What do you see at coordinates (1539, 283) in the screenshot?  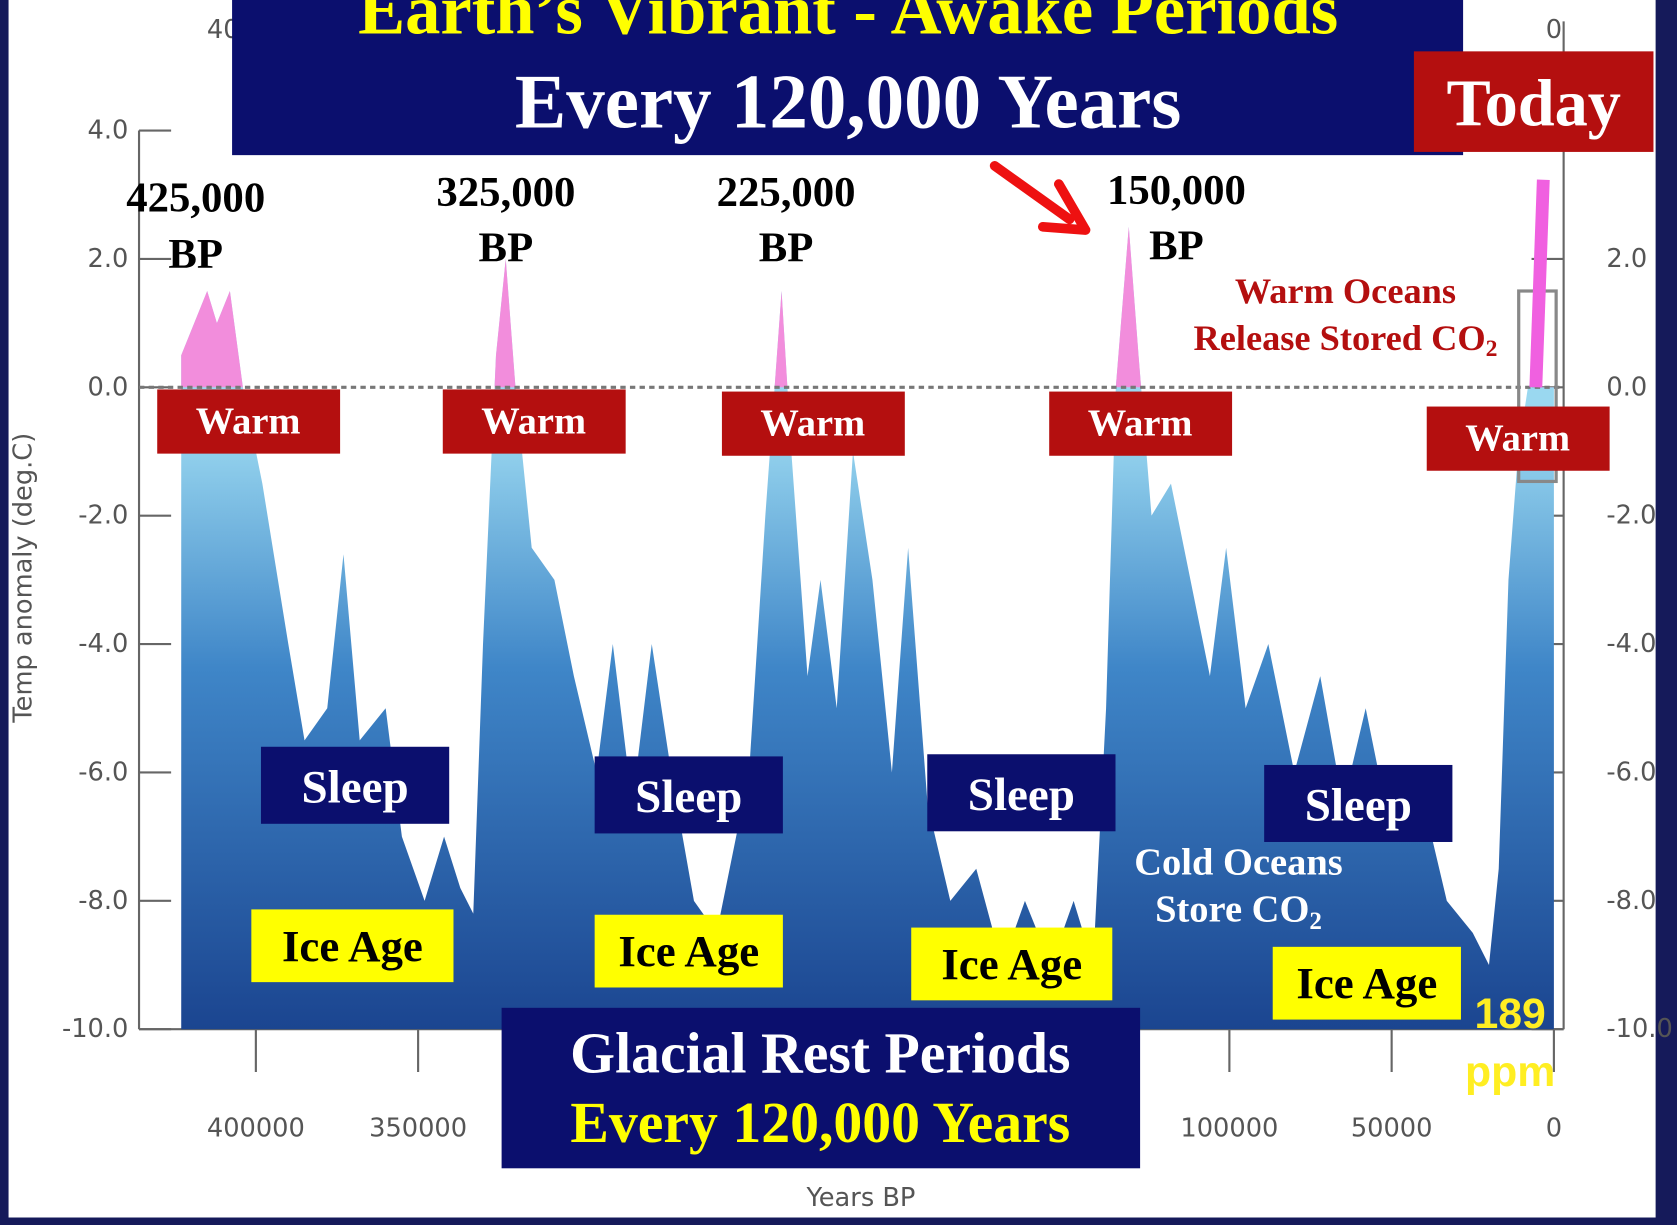 I see `today-bar` at bounding box center [1539, 283].